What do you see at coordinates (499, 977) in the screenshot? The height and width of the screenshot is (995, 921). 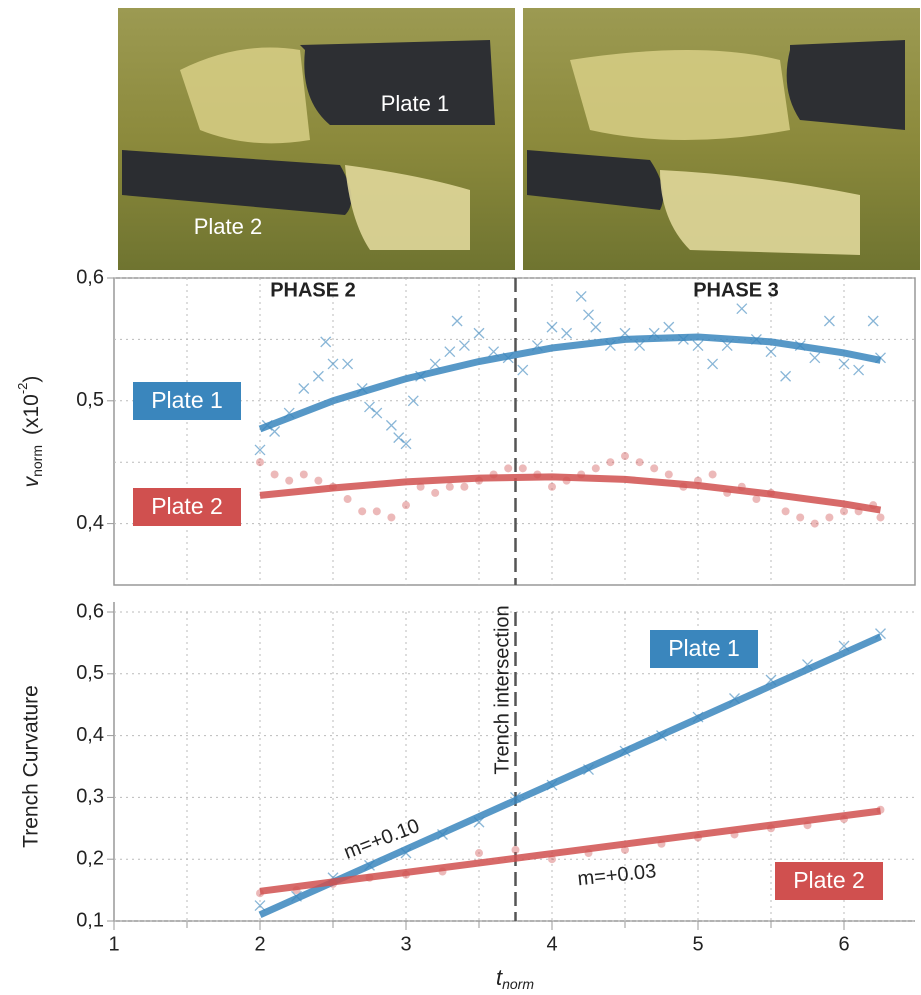 I see `x-axis-label-part: t` at bounding box center [499, 977].